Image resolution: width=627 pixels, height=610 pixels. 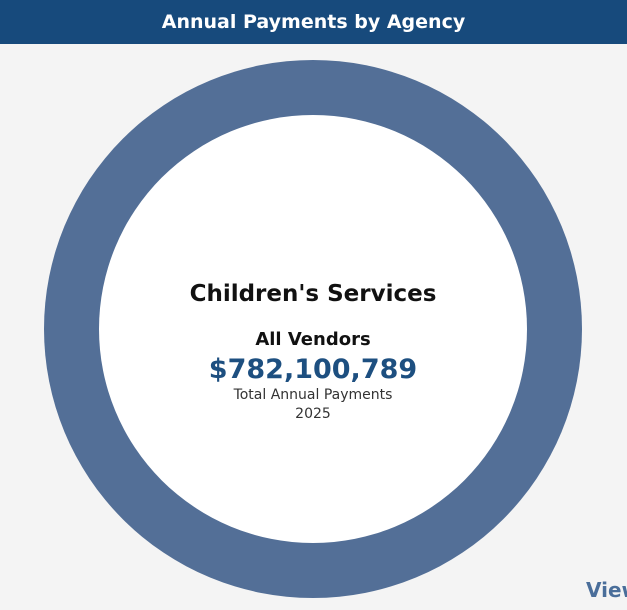 I want to click on page-header: Annual Payments by Agency, so click(x=313, y=22).